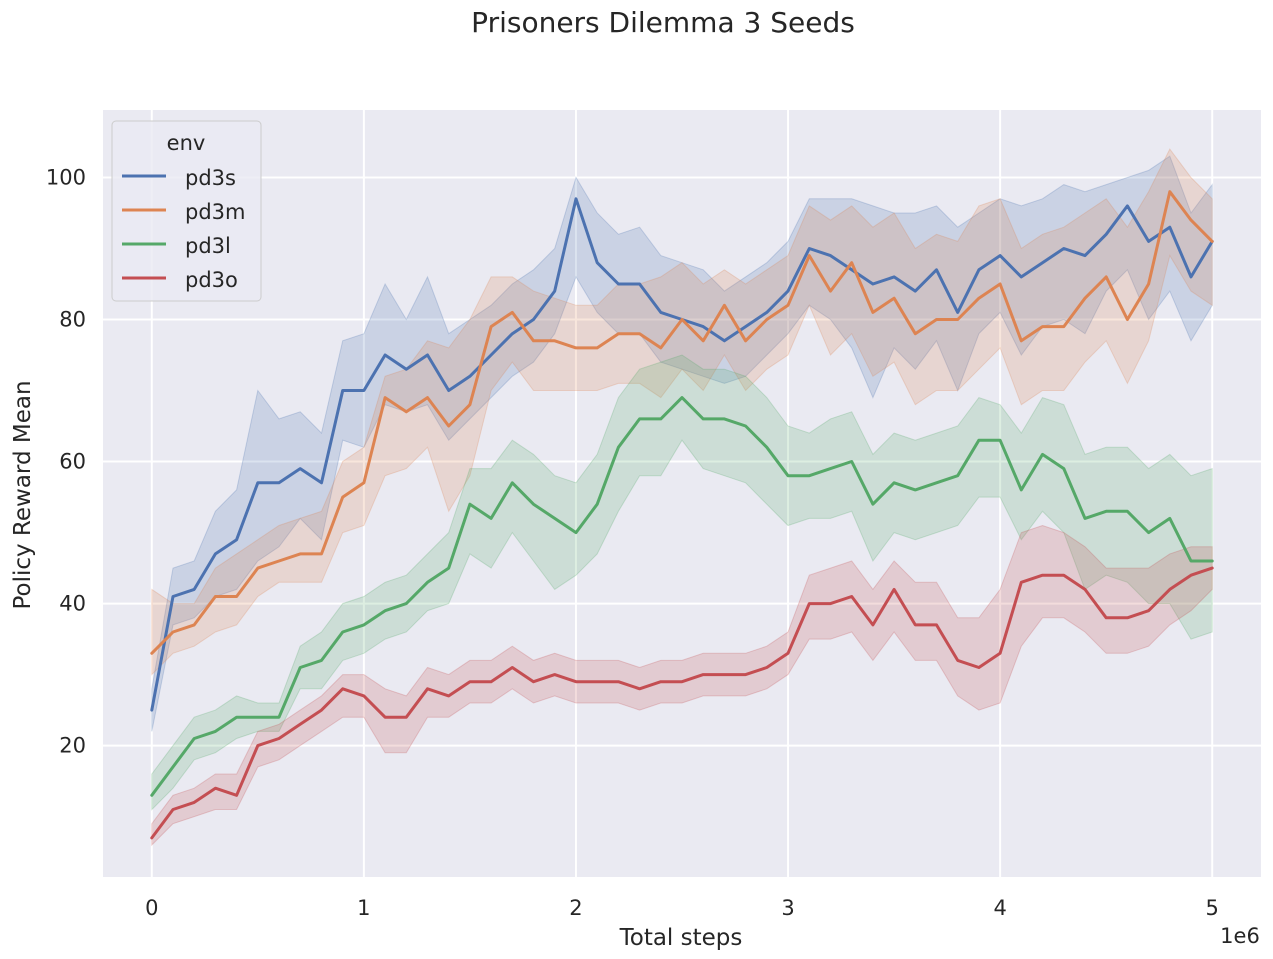 The height and width of the screenshot is (959, 1273). Describe the element at coordinates (72, 462) in the screenshot. I see `y-tick-label: 60` at that location.